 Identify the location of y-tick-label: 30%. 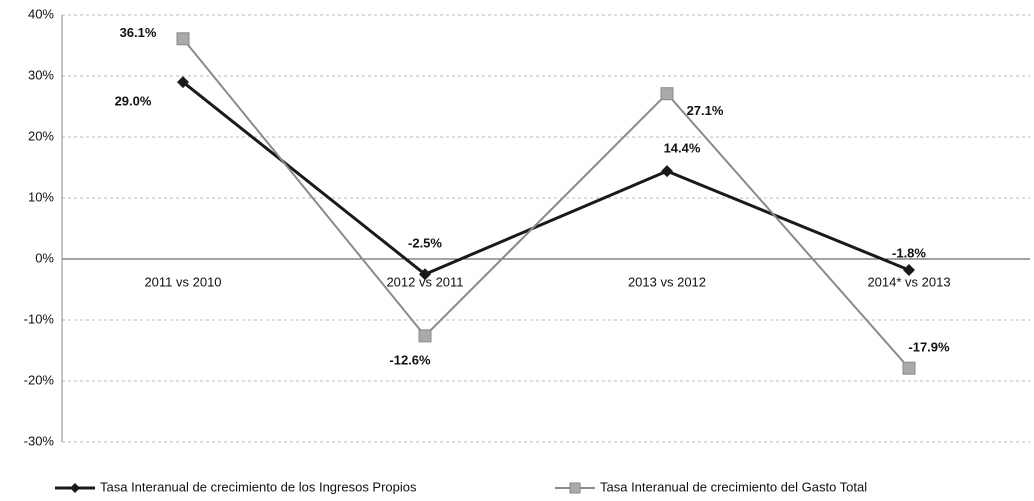
(41, 74).